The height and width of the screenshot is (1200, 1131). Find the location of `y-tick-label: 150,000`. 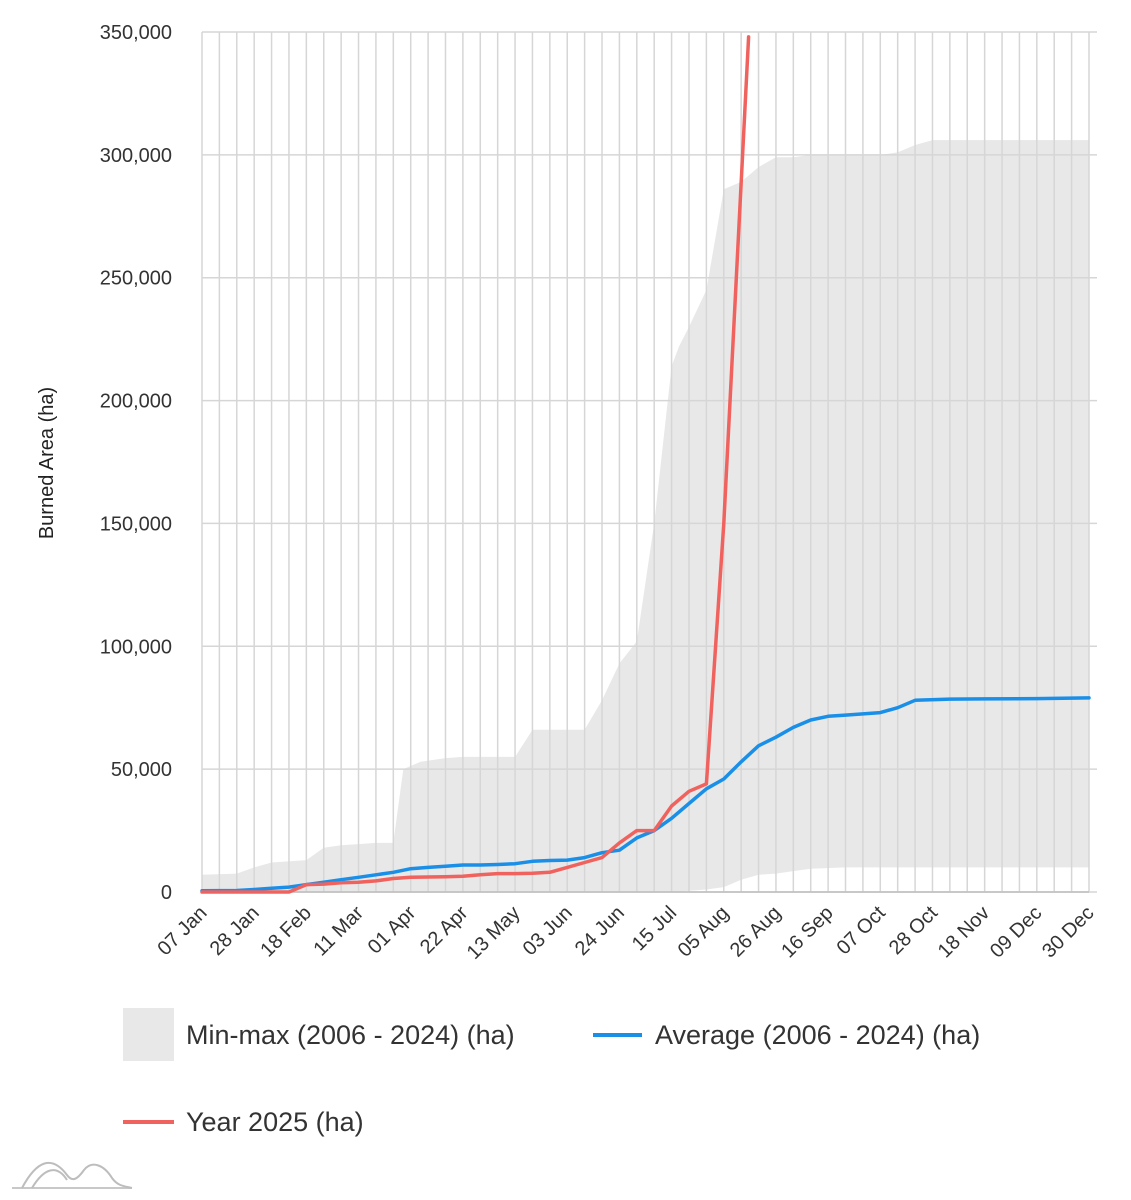

y-tick-label: 150,000 is located at coordinates (136, 524).